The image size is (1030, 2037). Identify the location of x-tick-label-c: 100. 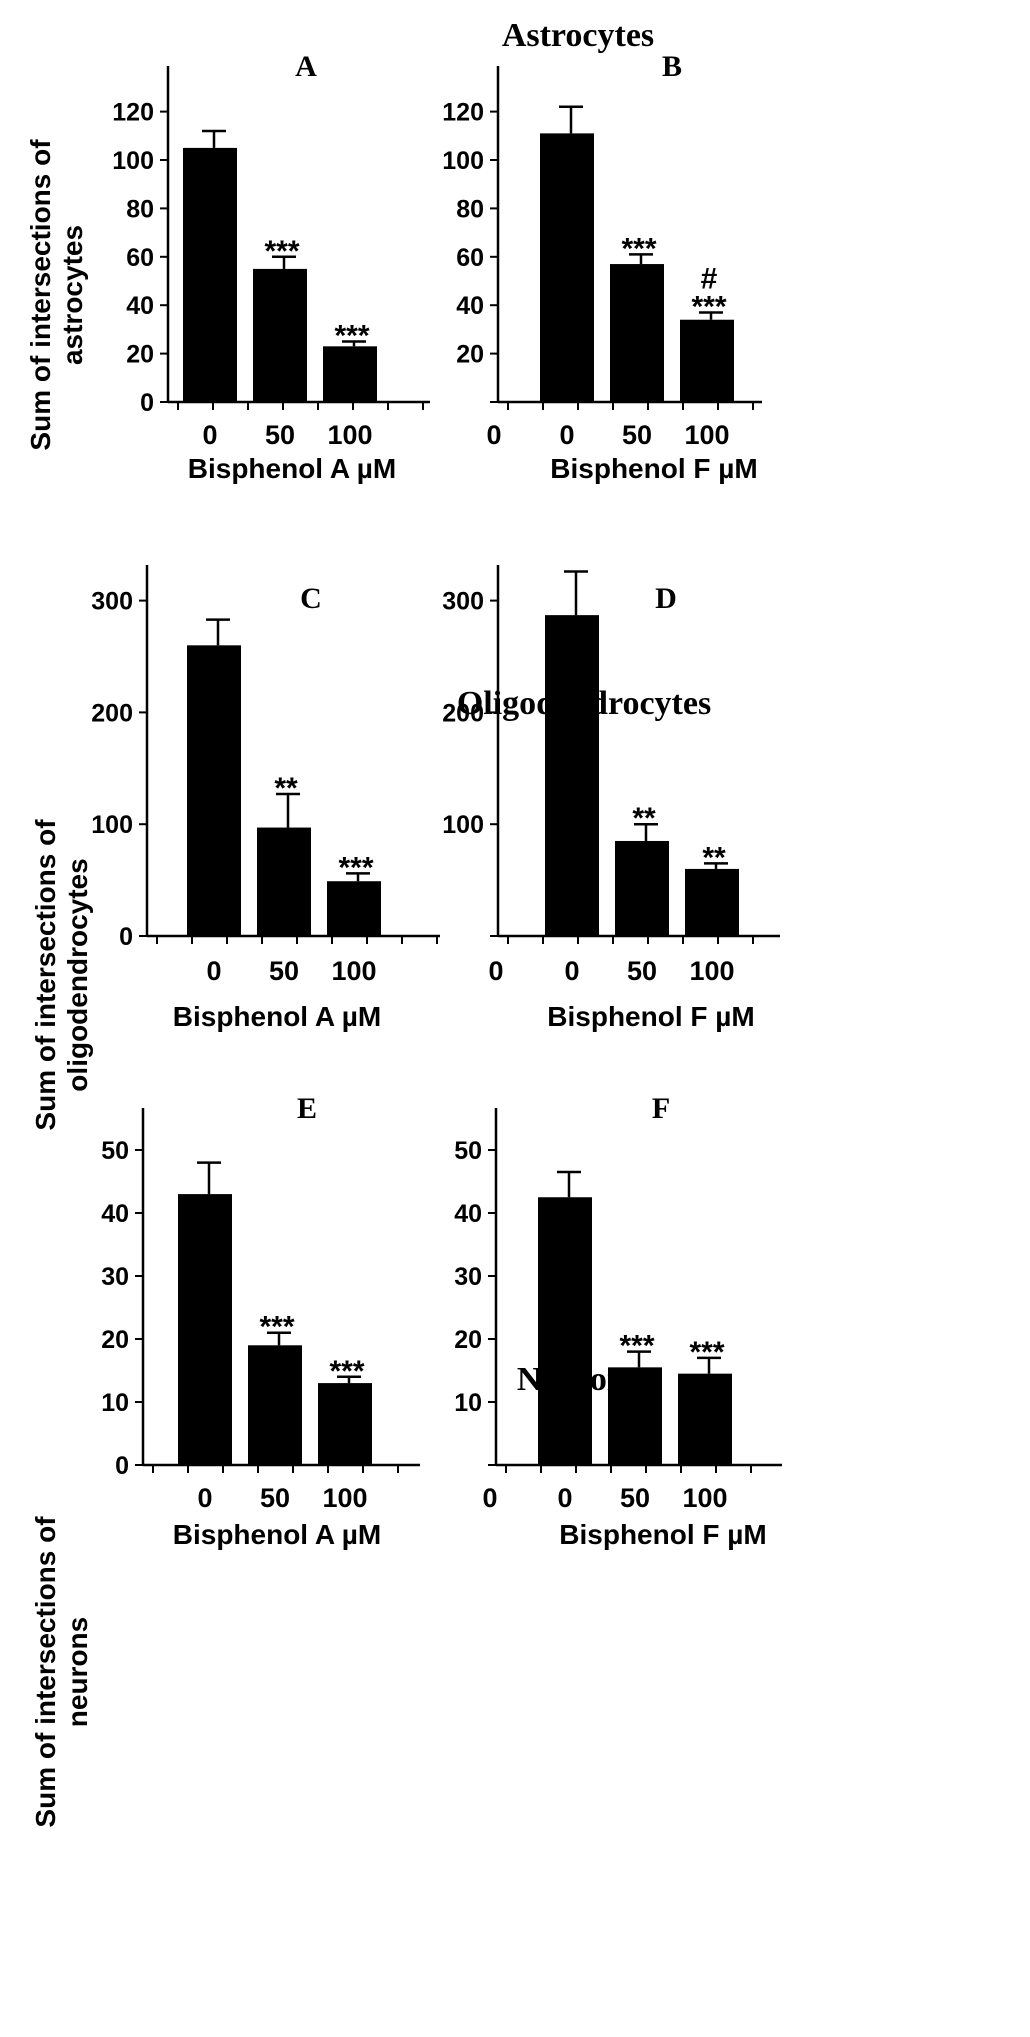
(353, 971).